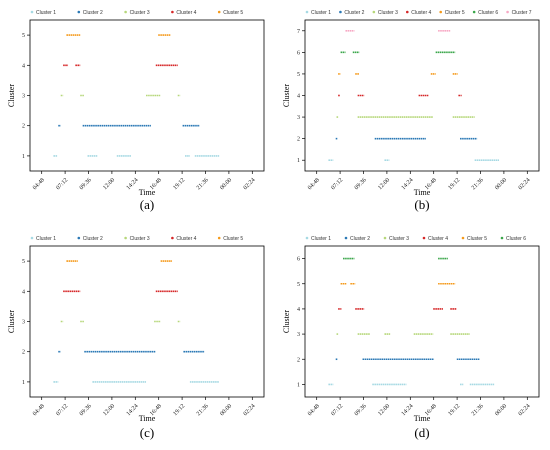 This screenshot has width=550, height=450. Describe the element at coordinates (147, 432) in the screenshot. I see `panel-label: (c)` at that location.